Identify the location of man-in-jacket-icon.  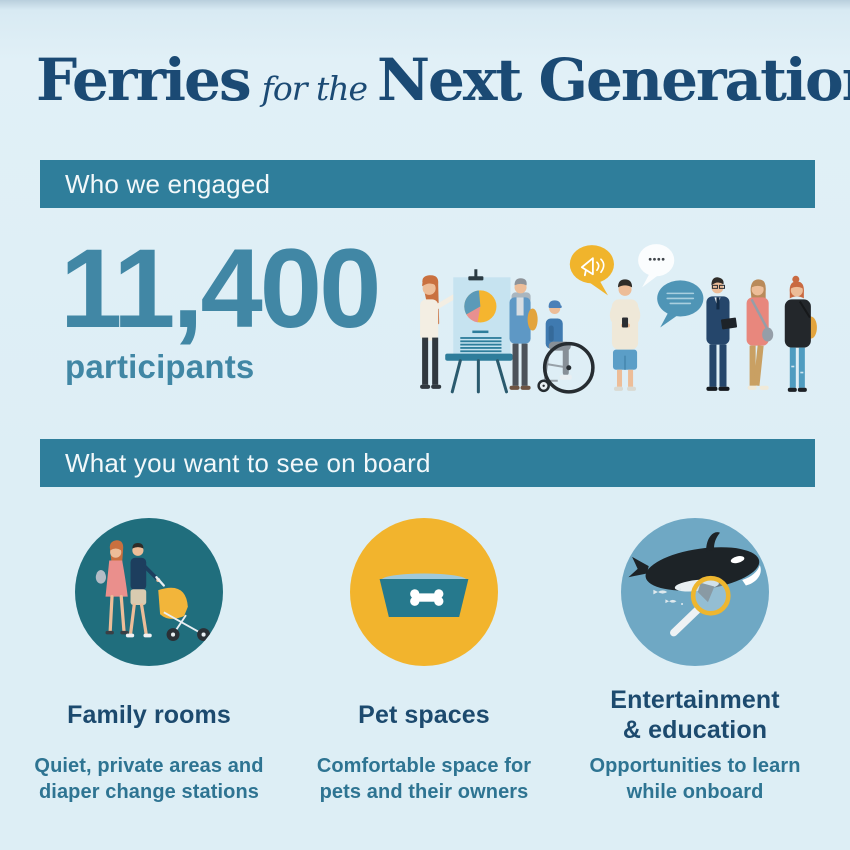
(523, 334).